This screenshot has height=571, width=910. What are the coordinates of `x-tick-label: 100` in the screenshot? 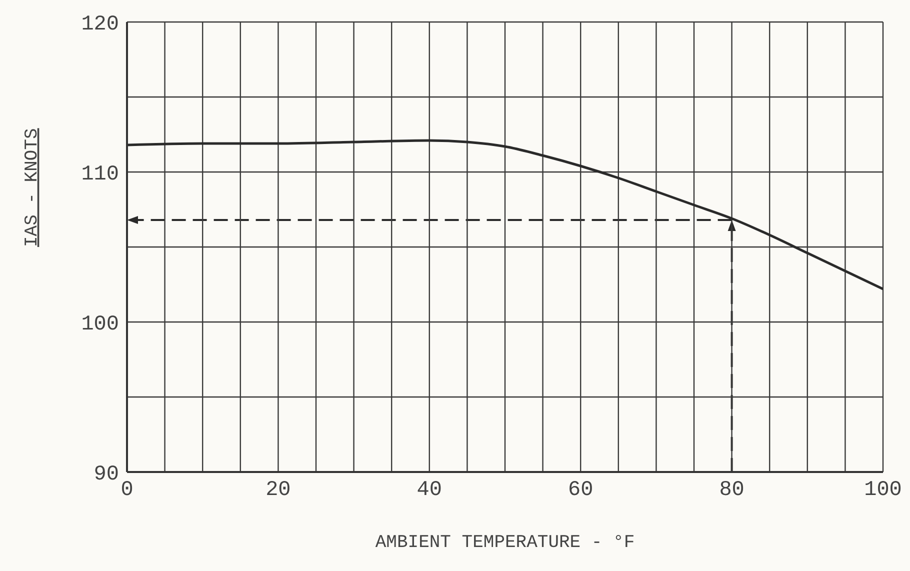 It's located at (883, 490).